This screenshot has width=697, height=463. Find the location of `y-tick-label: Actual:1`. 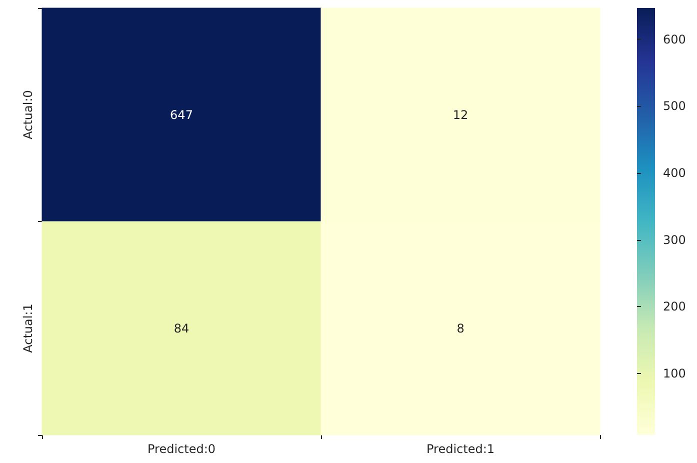

y-tick-label: Actual:1 is located at coordinates (28, 328).